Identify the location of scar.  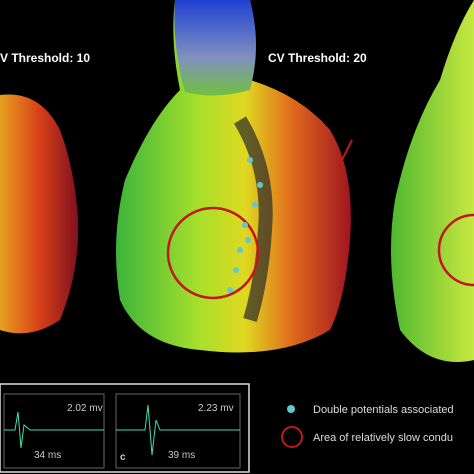
(253, 219).